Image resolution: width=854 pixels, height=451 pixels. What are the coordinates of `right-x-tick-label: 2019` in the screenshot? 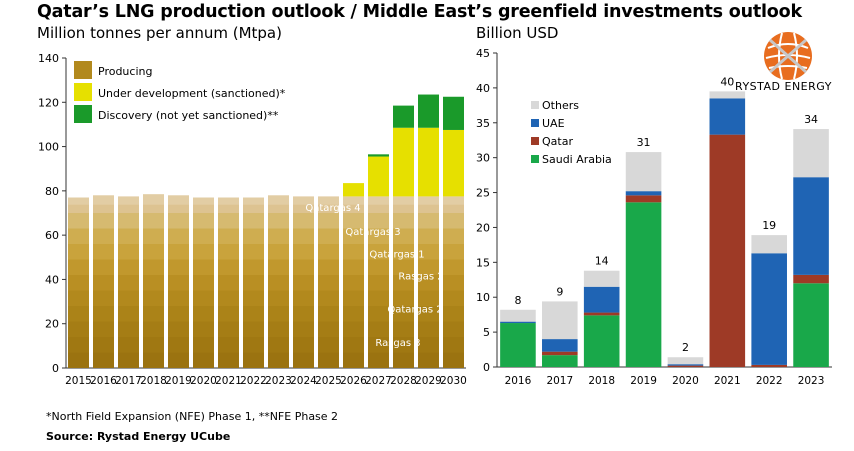 It's located at (643, 381).